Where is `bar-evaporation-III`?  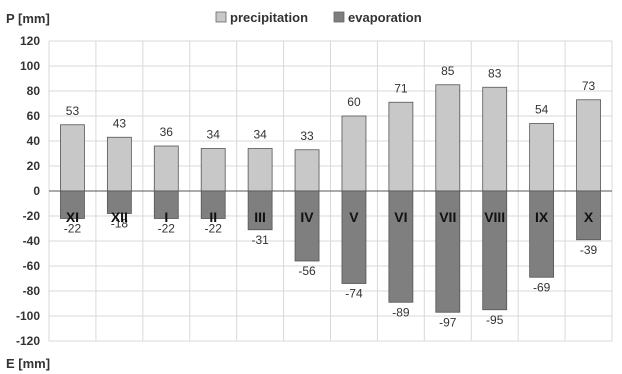
bar-evaporation-III is located at coordinates (260, 210).